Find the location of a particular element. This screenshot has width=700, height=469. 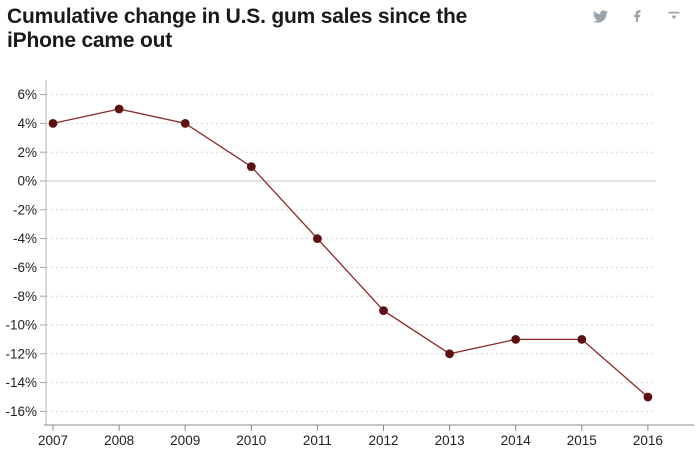

y-axis-label: -4% is located at coordinates (25, 238).